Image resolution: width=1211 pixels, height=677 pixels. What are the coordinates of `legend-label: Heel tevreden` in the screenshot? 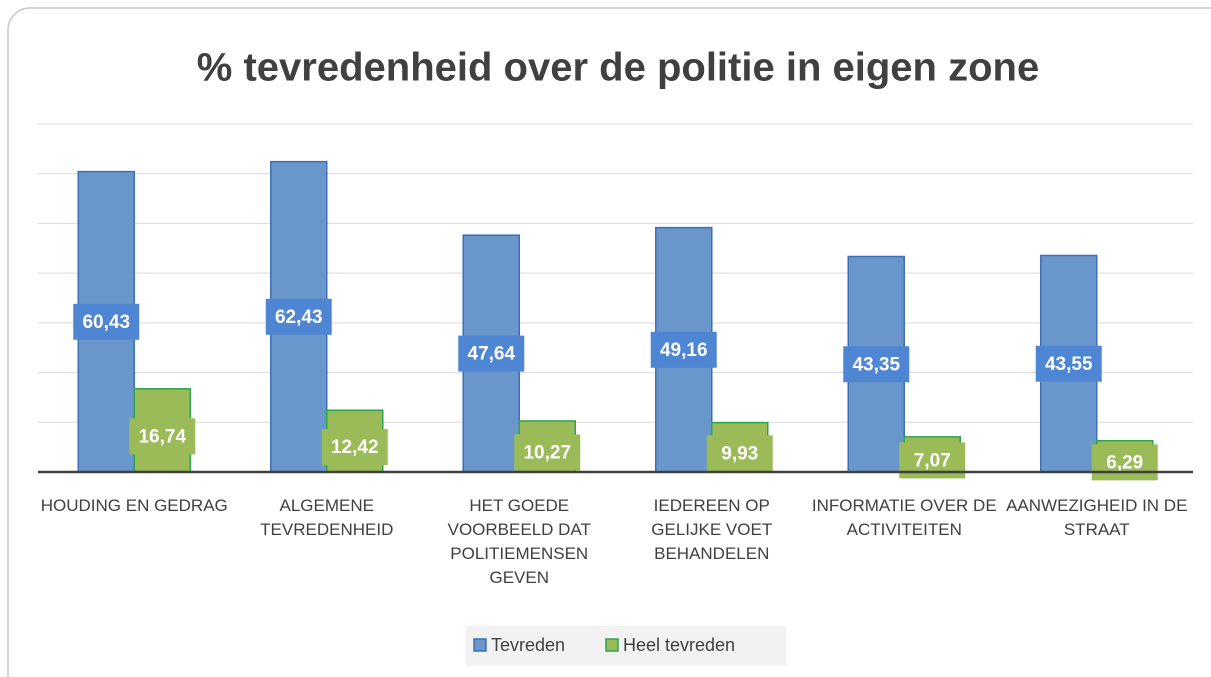 It's located at (679, 645).